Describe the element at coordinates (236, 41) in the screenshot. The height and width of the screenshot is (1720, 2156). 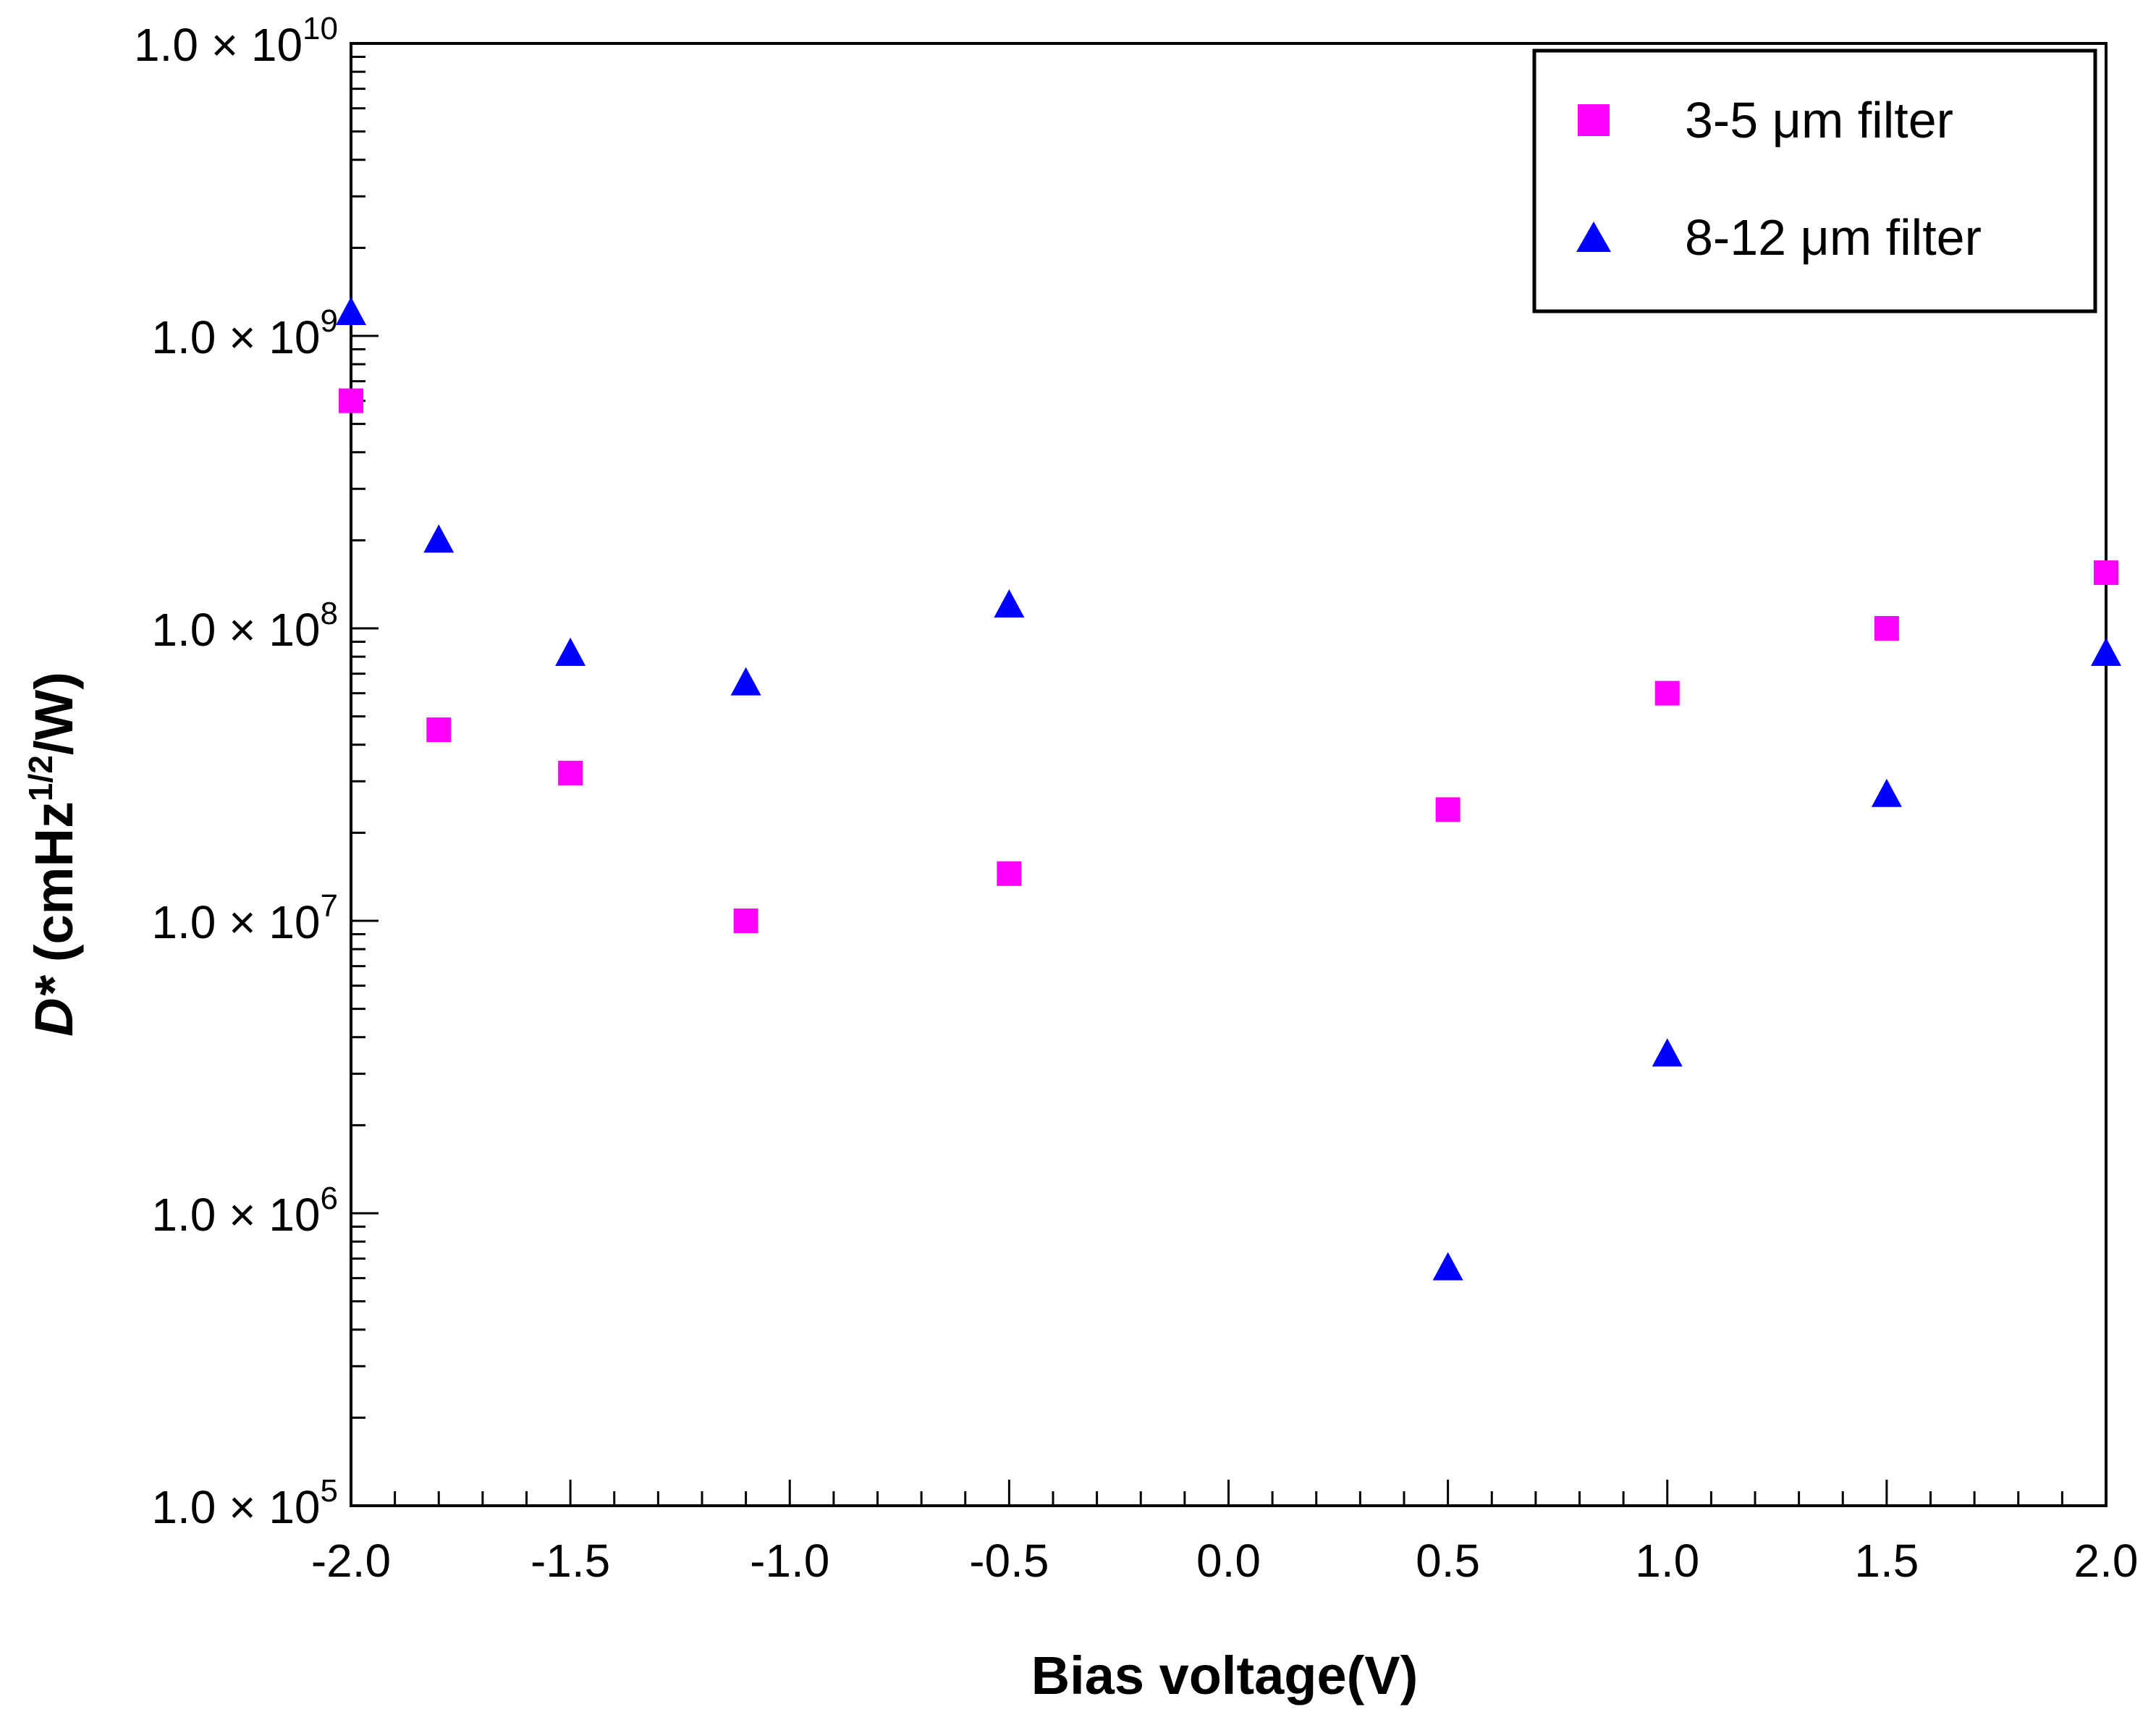
I see `y-tick-label: 1.0 × 10¹⁰` at that location.